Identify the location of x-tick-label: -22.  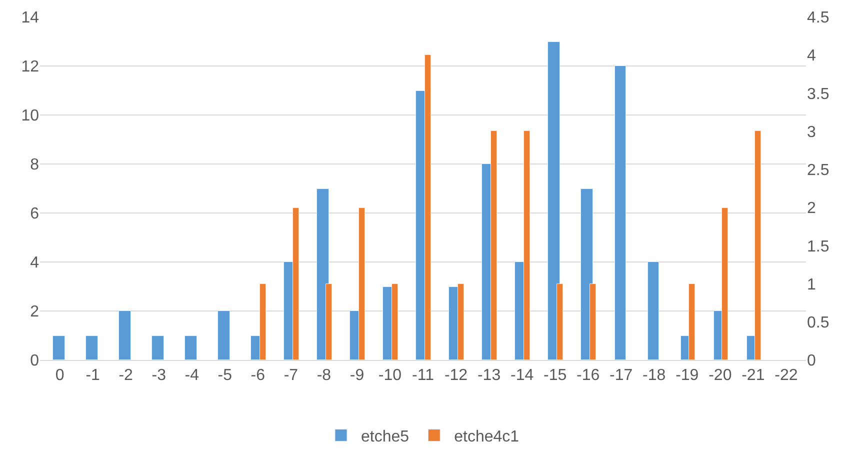
(786, 375).